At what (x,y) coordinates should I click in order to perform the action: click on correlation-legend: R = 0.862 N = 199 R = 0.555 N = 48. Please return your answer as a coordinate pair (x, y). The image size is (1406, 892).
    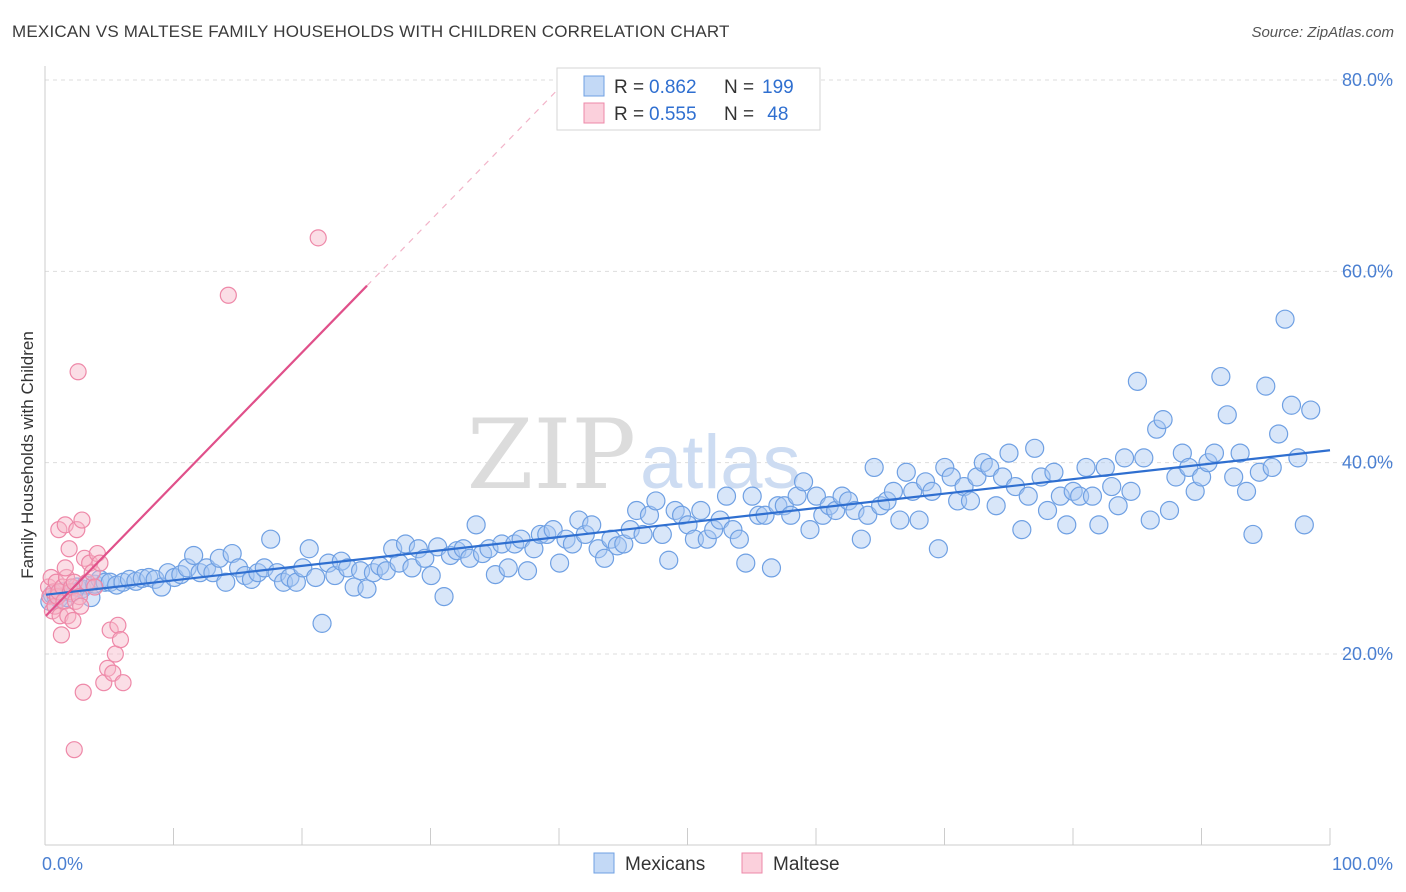
    Looking at the image, I should click on (688, 99).